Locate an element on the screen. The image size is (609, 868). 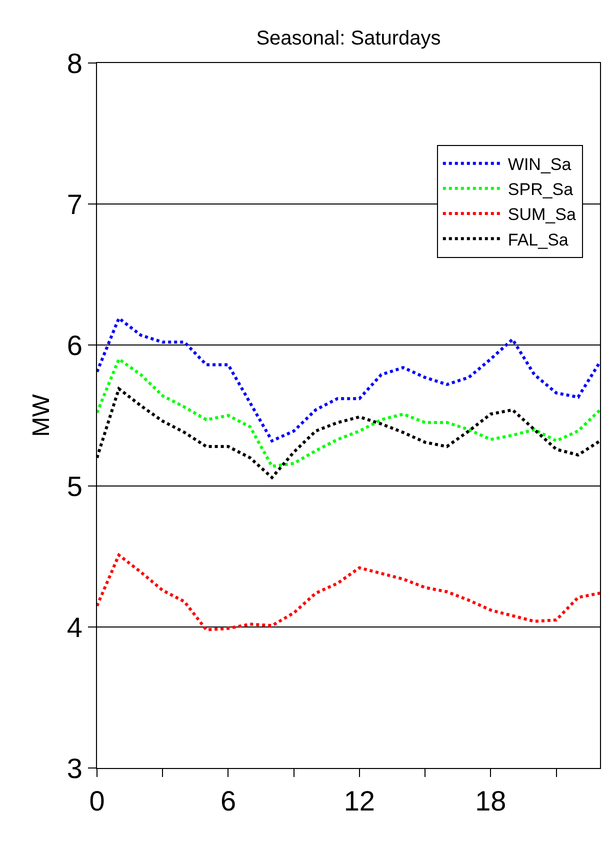
line-series is located at coordinates (348, 413).